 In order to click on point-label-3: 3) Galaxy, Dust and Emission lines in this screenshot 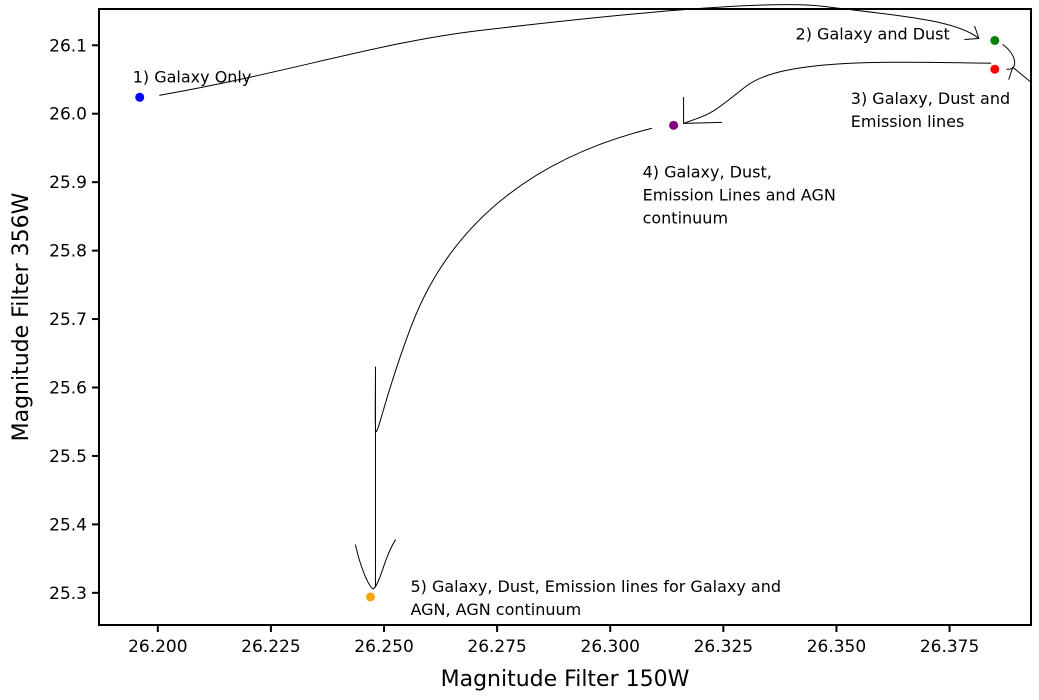, I will do `click(930, 110)`.